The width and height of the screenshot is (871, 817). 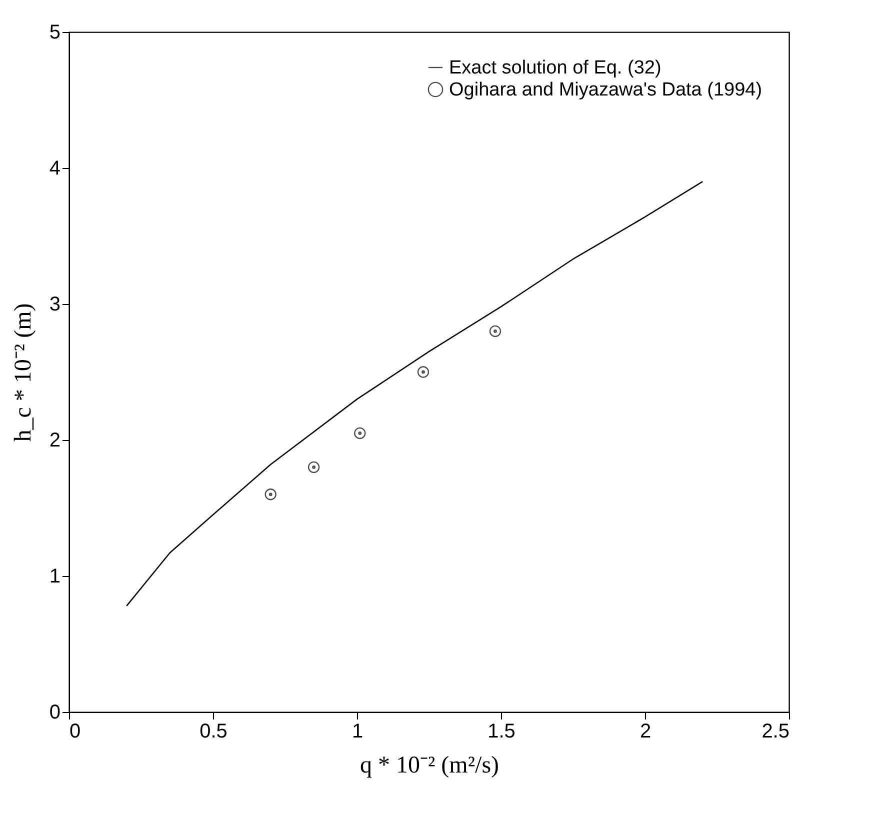 I want to click on x-tick-label: 2, so click(x=646, y=731).